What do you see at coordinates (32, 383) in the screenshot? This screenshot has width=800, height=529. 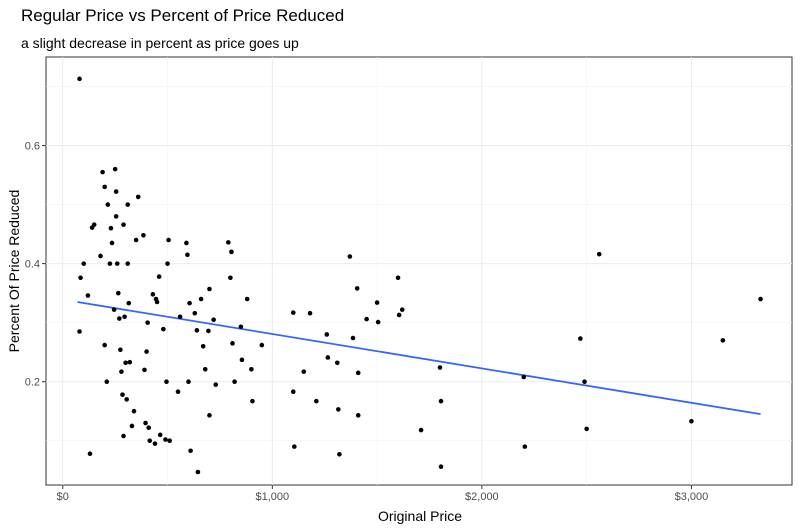 I see `y-tick-label: 0.2` at bounding box center [32, 383].